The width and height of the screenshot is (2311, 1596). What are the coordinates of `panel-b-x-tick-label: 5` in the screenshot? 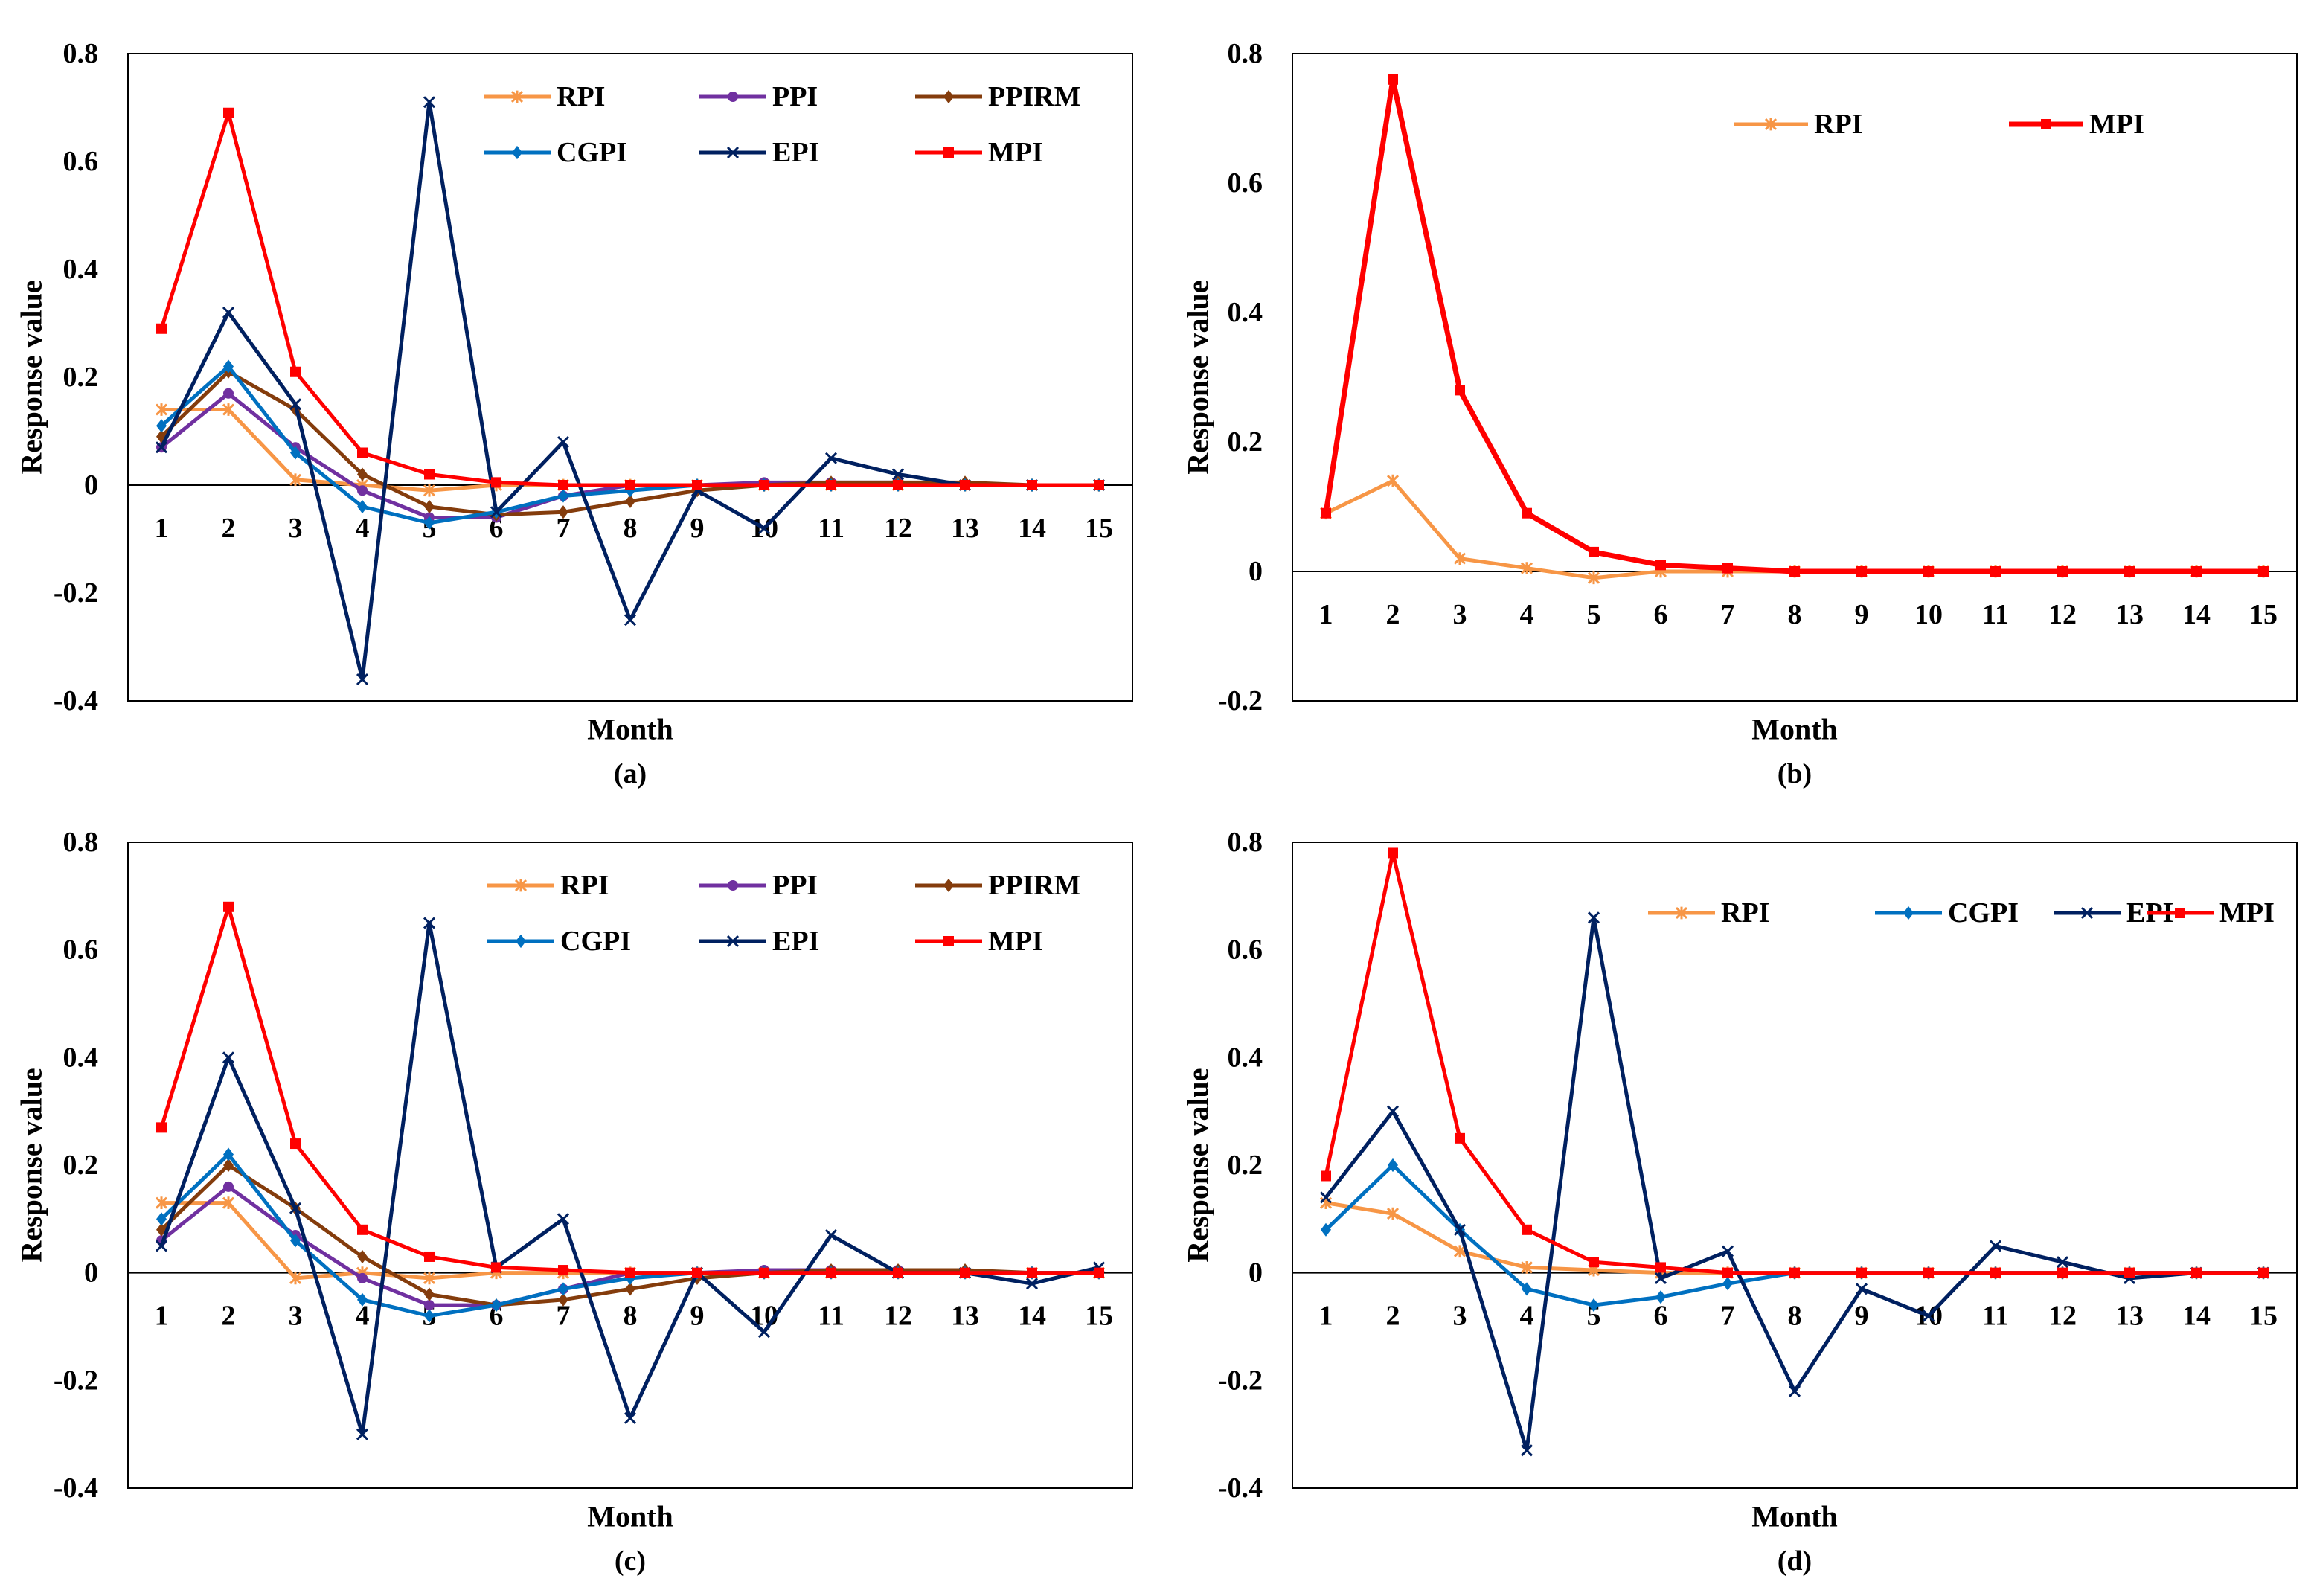 It's located at (1594, 614).